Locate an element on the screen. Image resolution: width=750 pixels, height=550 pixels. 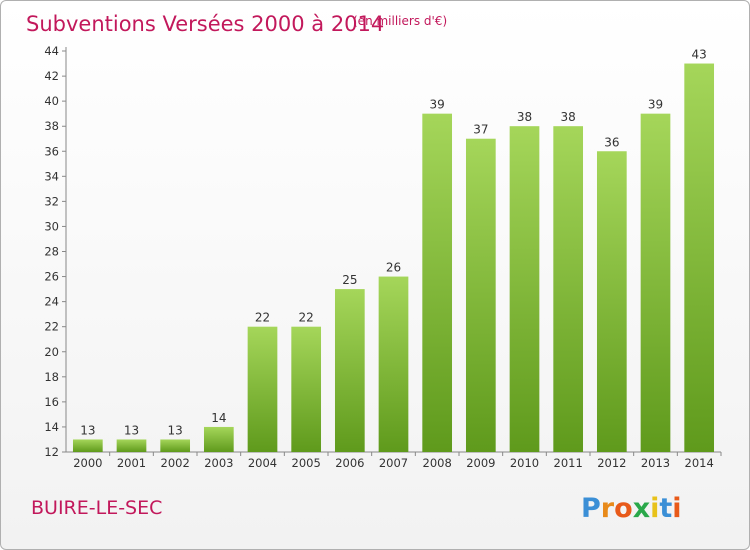
y-tick-label: 18 is located at coordinates (51, 377).